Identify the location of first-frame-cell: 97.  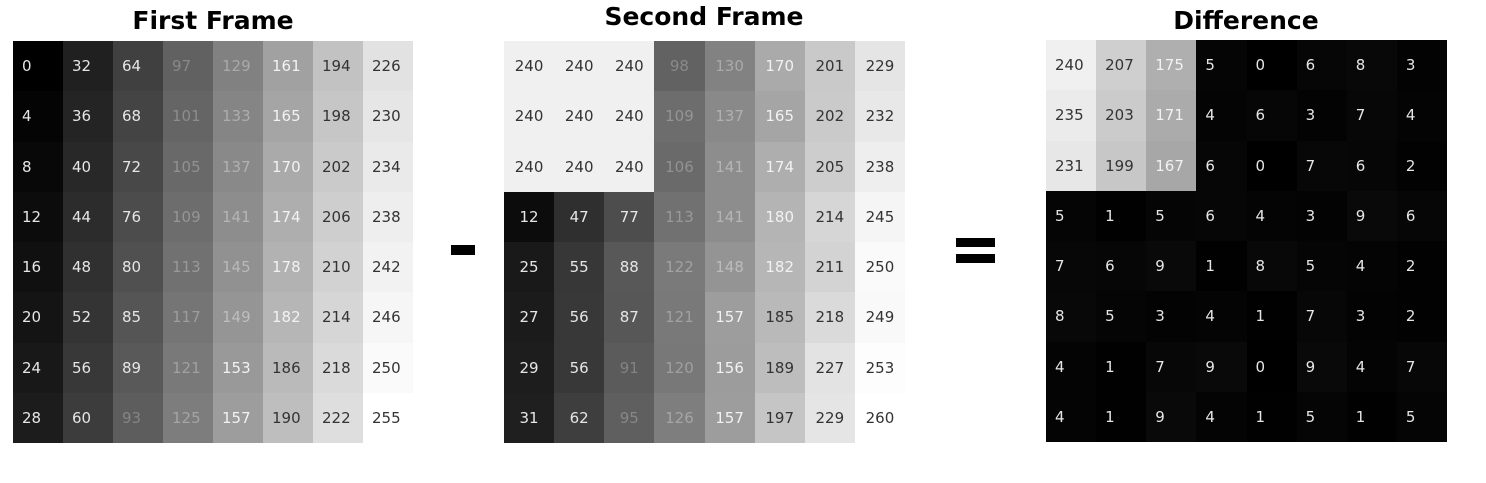
(188, 66).